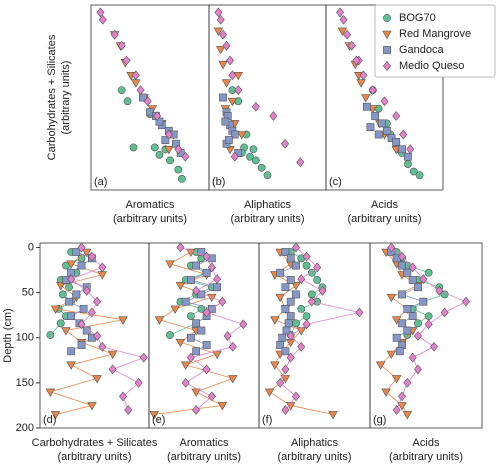 Image resolution: width=500 pixels, height=464 pixels. Describe the element at coordinates (25, 338) in the screenshot. I see `y-tick-label: 100` at that location.